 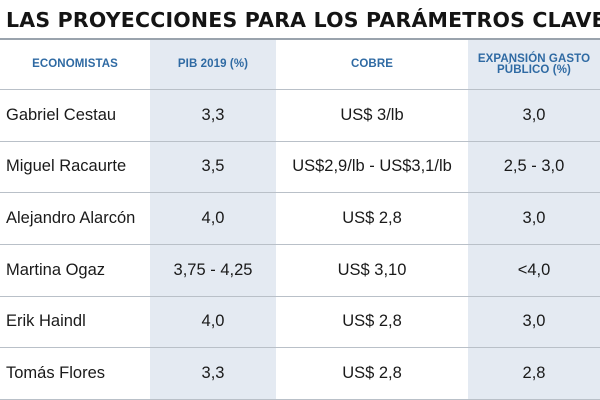 I want to click on row-1-gasto: 3,0, so click(x=534, y=116).